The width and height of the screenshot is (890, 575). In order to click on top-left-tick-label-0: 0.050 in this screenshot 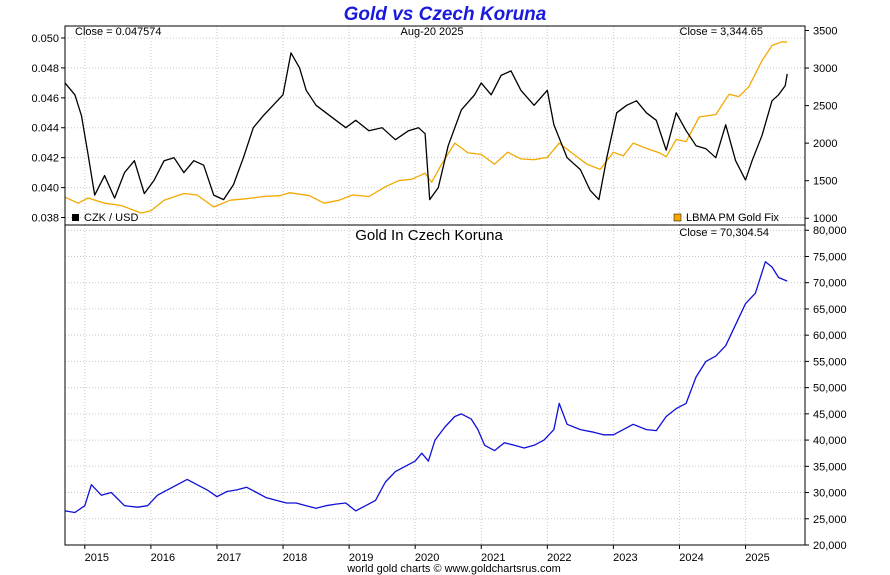, I will do `click(45, 39)`.